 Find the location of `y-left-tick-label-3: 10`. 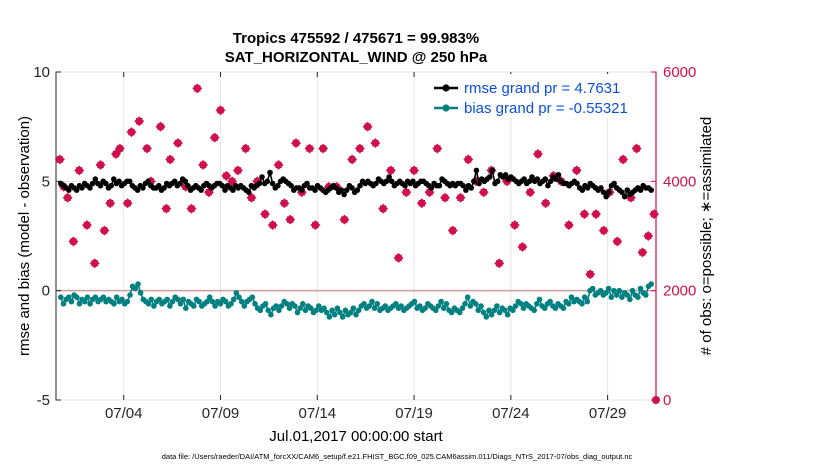

y-left-tick-label-3: 10 is located at coordinates (41, 72).